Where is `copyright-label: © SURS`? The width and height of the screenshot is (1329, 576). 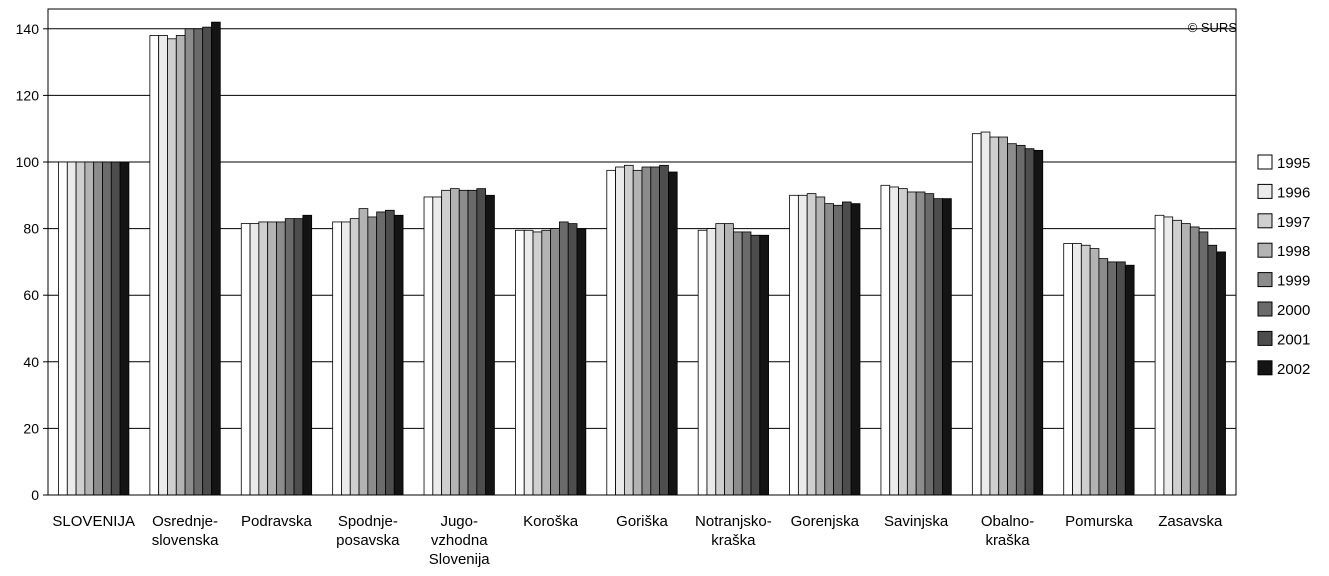 copyright-label: © SURS is located at coordinates (1213, 27).